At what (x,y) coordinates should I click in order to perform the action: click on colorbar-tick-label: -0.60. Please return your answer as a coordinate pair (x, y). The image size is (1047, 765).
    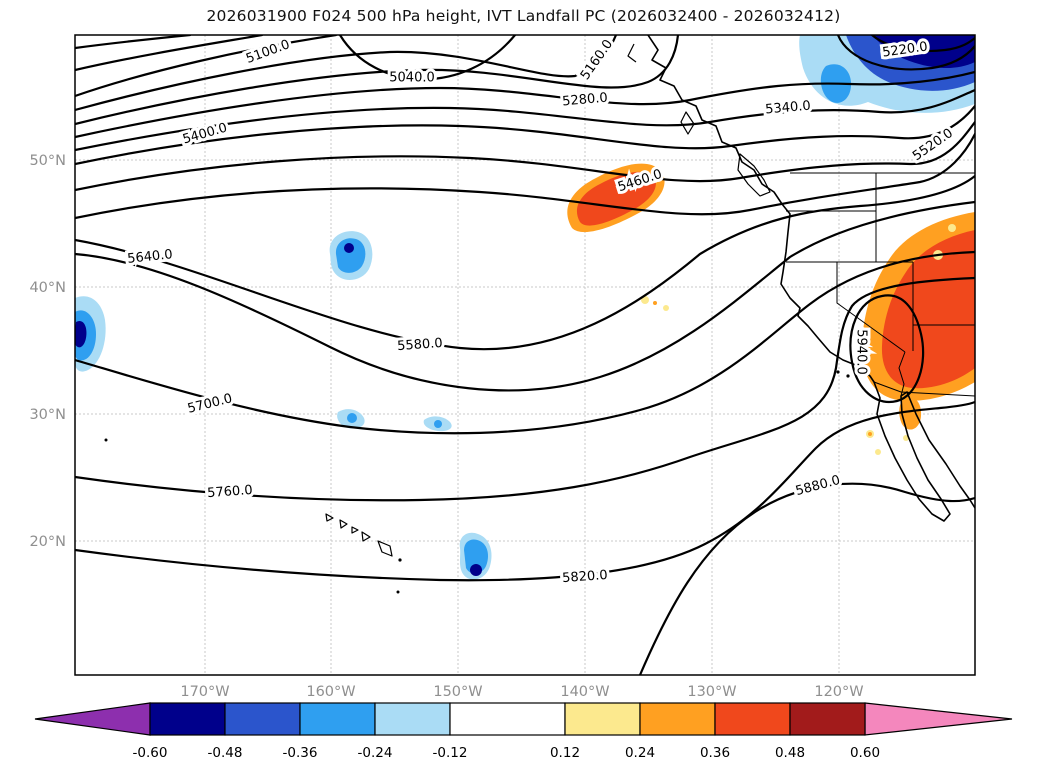
    Looking at the image, I should click on (150, 753).